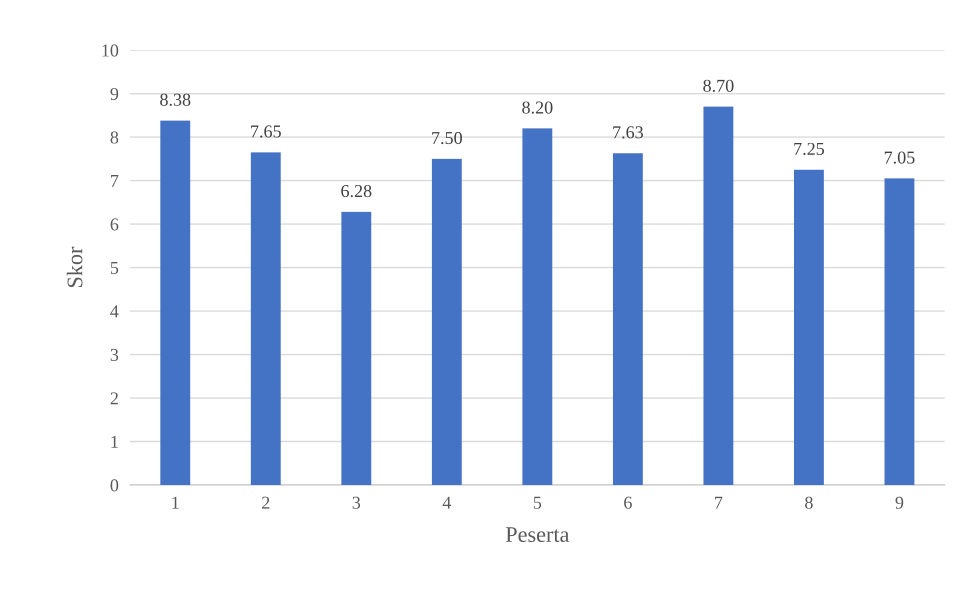 The image size is (963, 590). What do you see at coordinates (114, 354) in the screenshot?
I see `y-tick-label: 3` at bounding box center [114, 354].